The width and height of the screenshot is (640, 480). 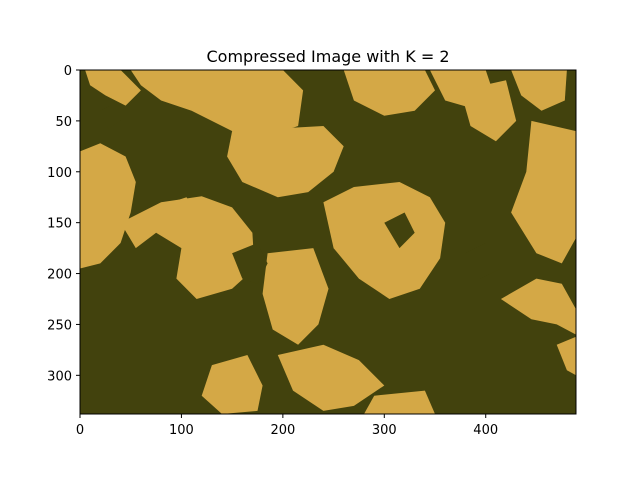 What do you see at coordinates (59, 376) in the screenshot?
I see `y-tick-label: 300` at bounding box center [59, 376].